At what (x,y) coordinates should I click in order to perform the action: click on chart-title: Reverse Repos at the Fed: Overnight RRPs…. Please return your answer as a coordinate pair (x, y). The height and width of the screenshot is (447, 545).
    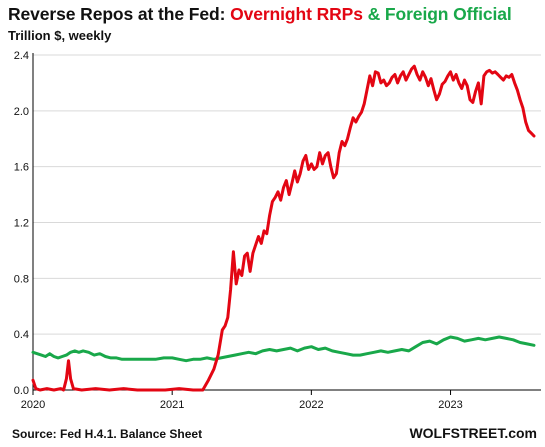
    Looking at the image, I should click on (260, 14).